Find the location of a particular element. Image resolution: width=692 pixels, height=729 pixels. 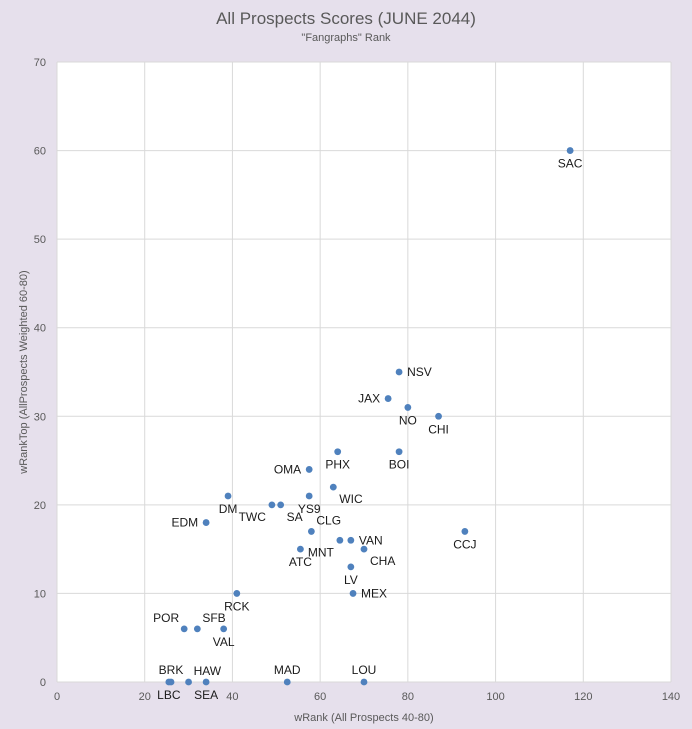

data-label-haw: HAW is located at coordinates (208, 671).